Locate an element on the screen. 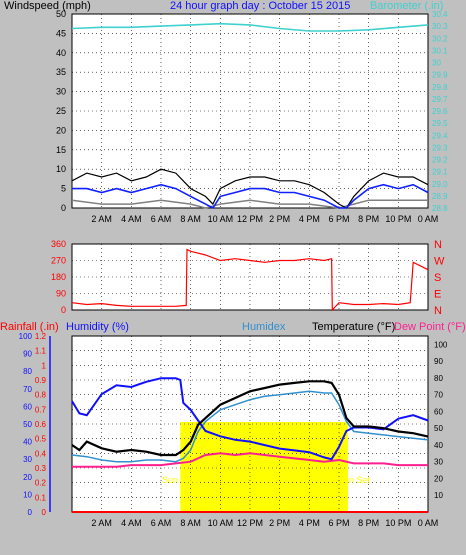  rain-y-tick-label: 0 is located at coordinates (44, 512).